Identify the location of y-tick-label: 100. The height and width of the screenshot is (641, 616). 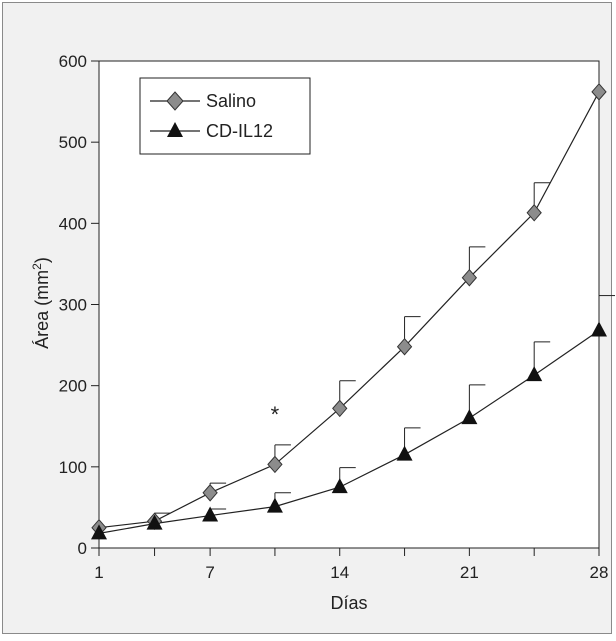
(73, 467).